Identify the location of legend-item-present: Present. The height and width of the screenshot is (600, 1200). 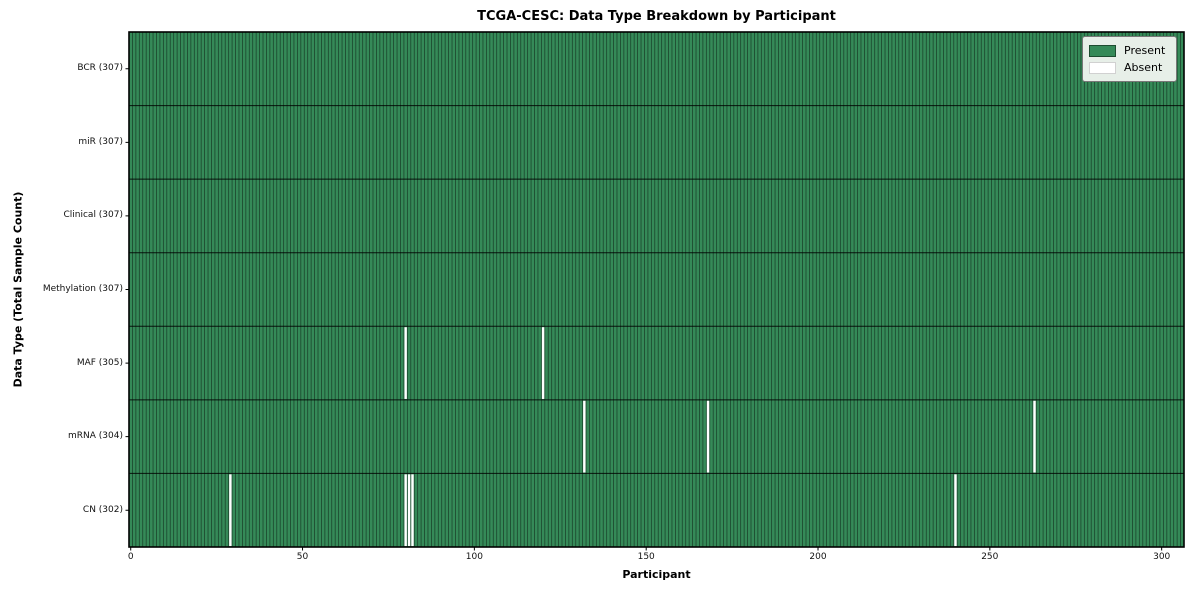
(1128, 50).